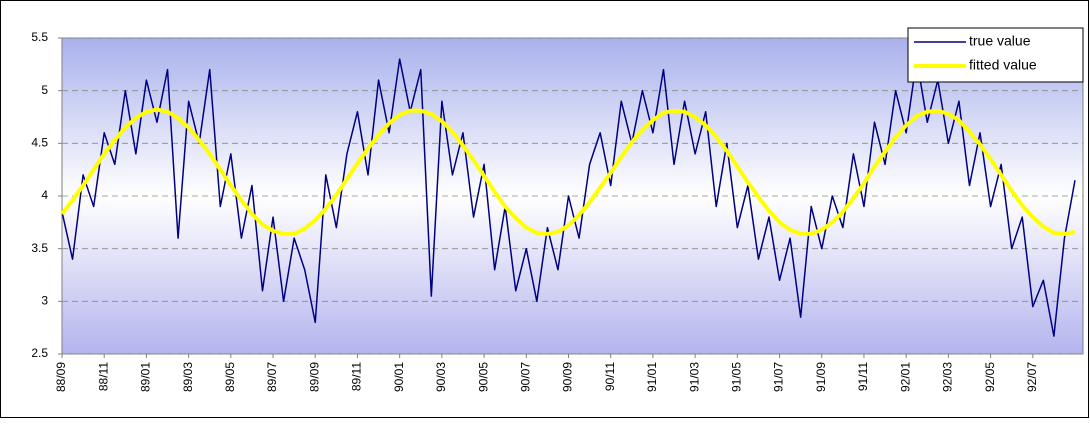  What do you see at coordinates (821, 377) in the screenshot?
I see `x-tick-label: 91/09` at bounding box center [821, 377].